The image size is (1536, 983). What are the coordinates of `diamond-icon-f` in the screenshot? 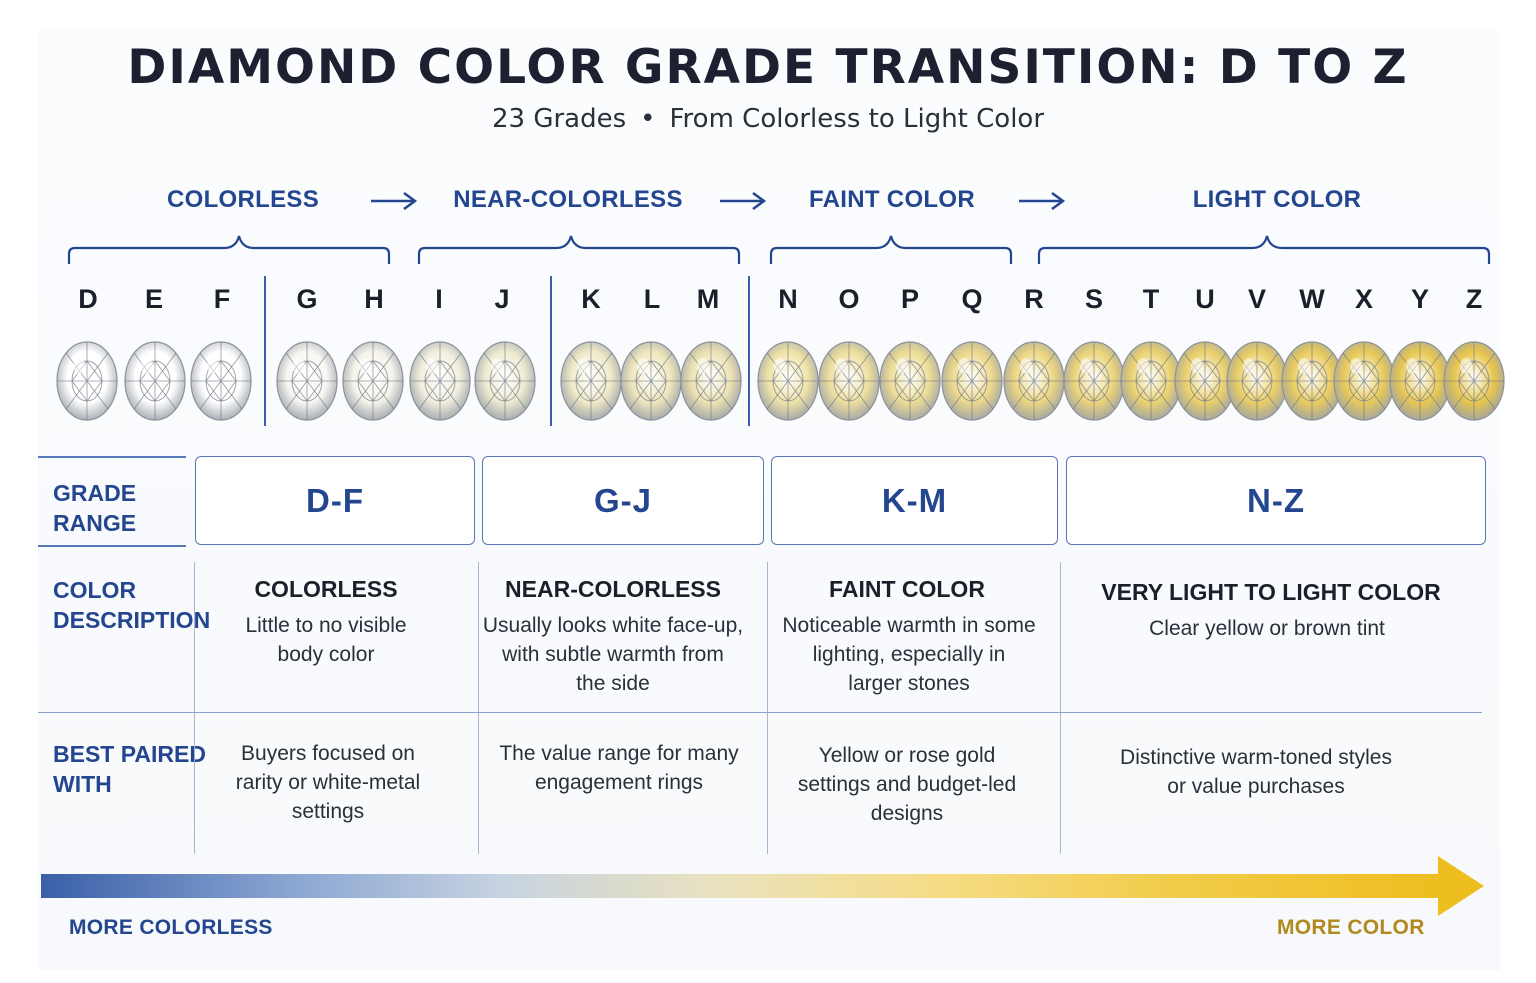 It's located at (221, 381).